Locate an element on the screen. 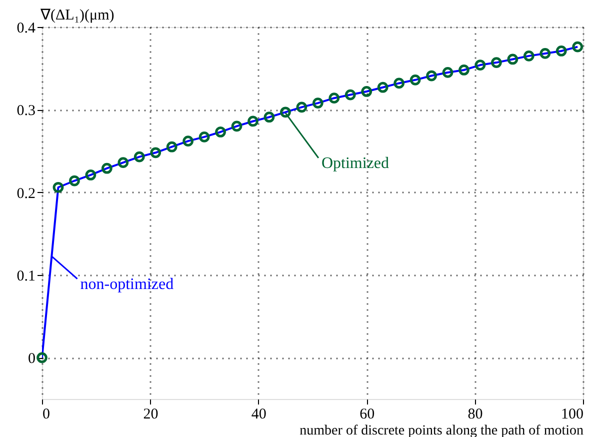 This screenshot has width=599, height=437. x-tick-label: 0 is located at coordinates (46, 414).